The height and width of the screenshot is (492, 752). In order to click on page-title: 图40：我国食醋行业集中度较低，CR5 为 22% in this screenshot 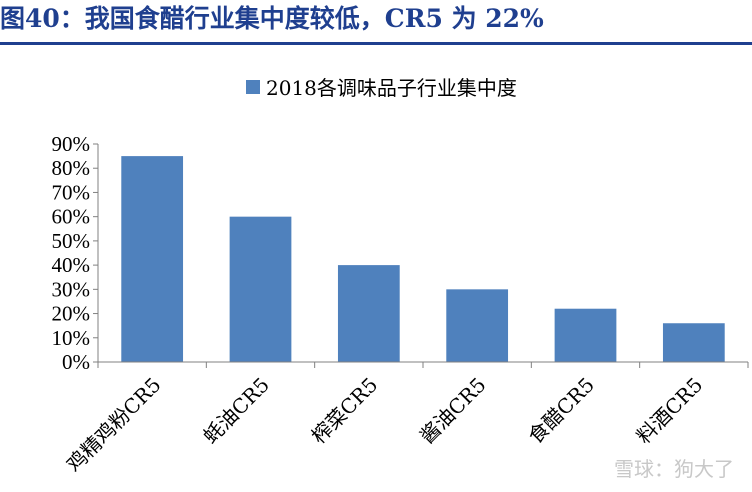, I will do `click(272, 18)`.